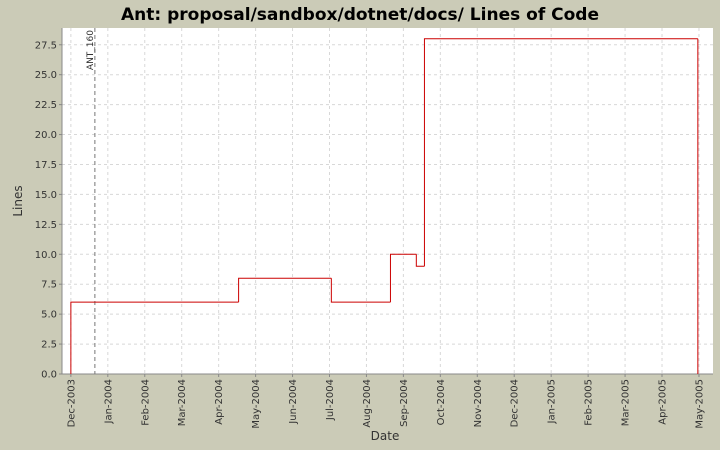 Image resolution: width=720 pixels, height=450 pixels. I want to click on x-tick-label: Jan-2004, so click(108, 401).